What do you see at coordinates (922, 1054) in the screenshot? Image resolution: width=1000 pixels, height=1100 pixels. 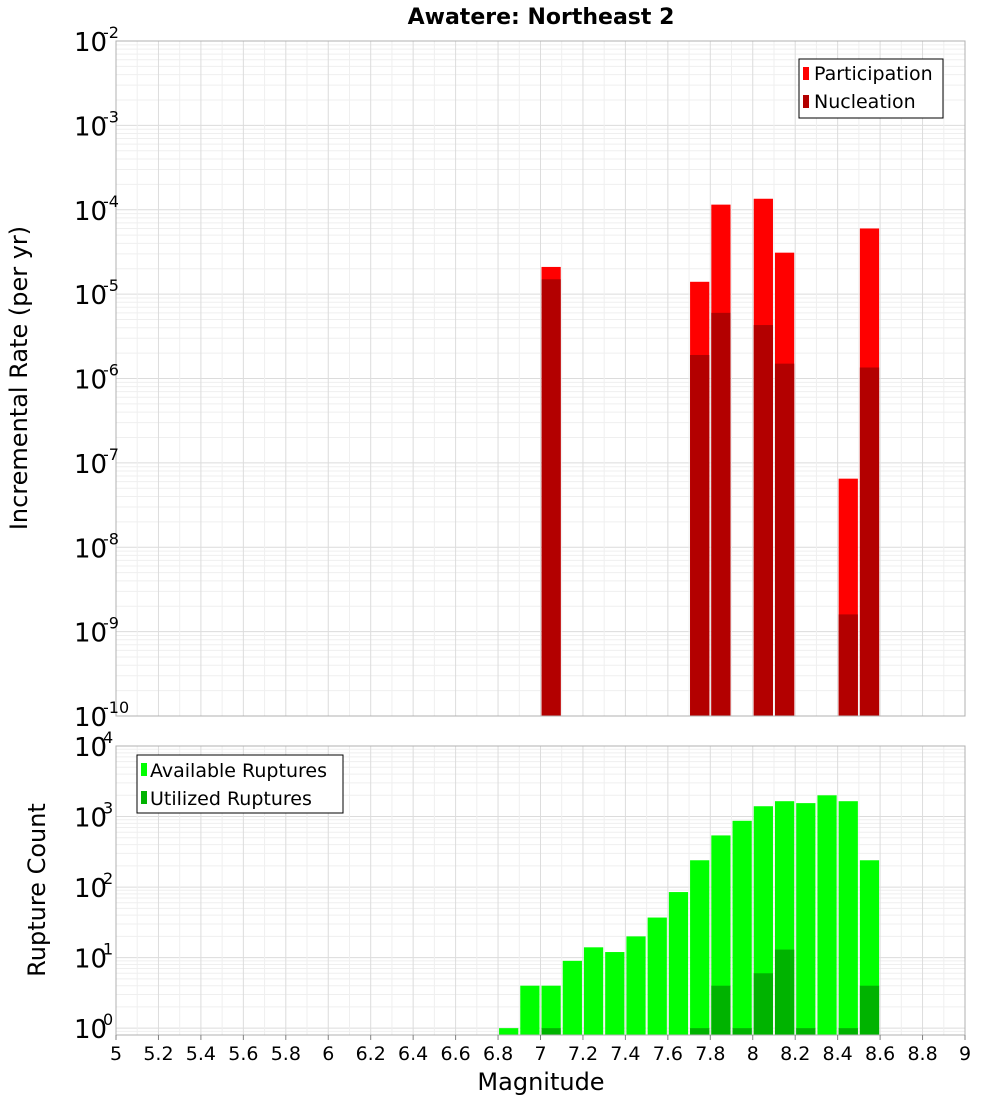 I see `x-tick-label: 8.8` at bounding box center [922, 1054].